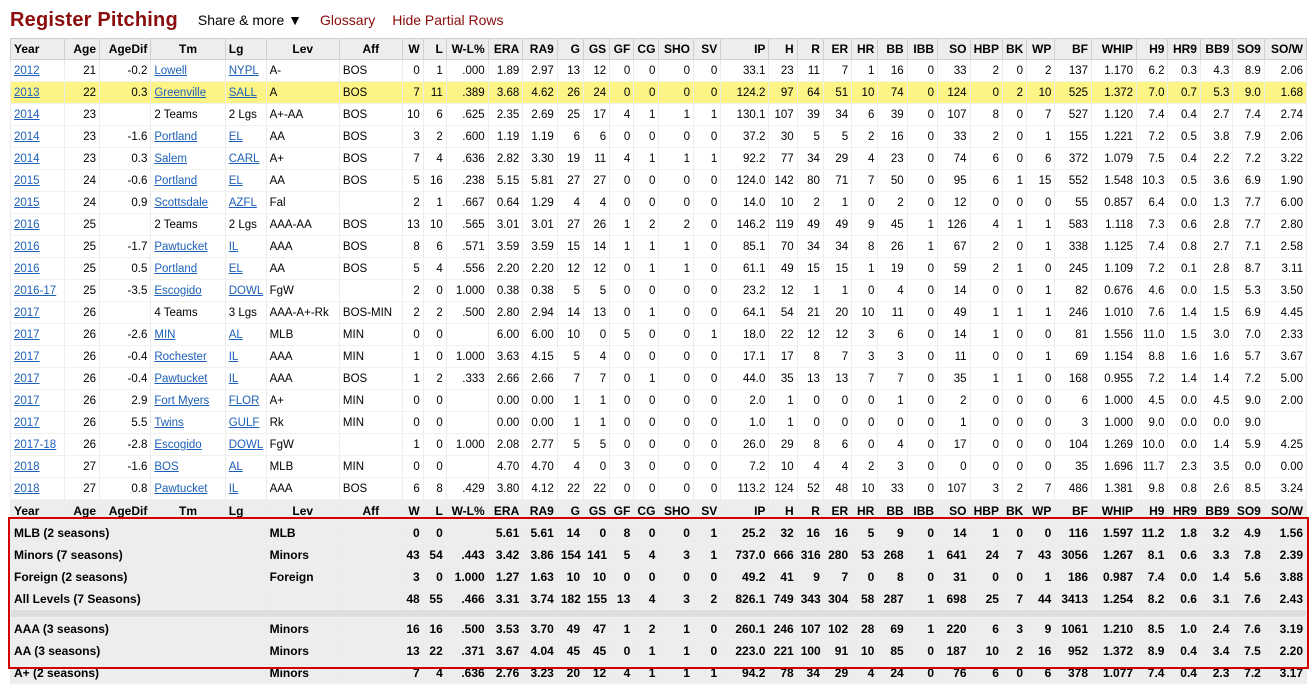  What do you see at coordinates (180, 356) in the screenshot?
I see `team-link: Rochester` at bounding box center [180, 356].